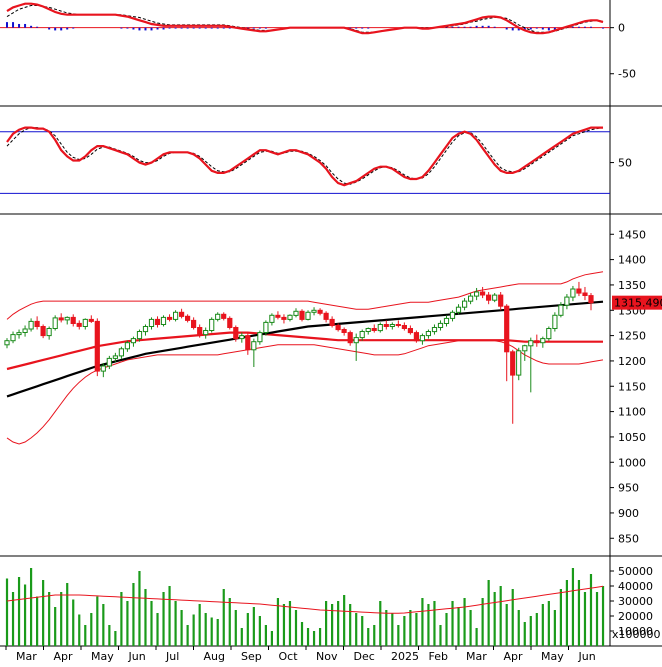 This screenshot has width=662, height=667. Describe the element at coordinates (628, 538) in the screenshot. I see `y-tick-label: 850` at that location.